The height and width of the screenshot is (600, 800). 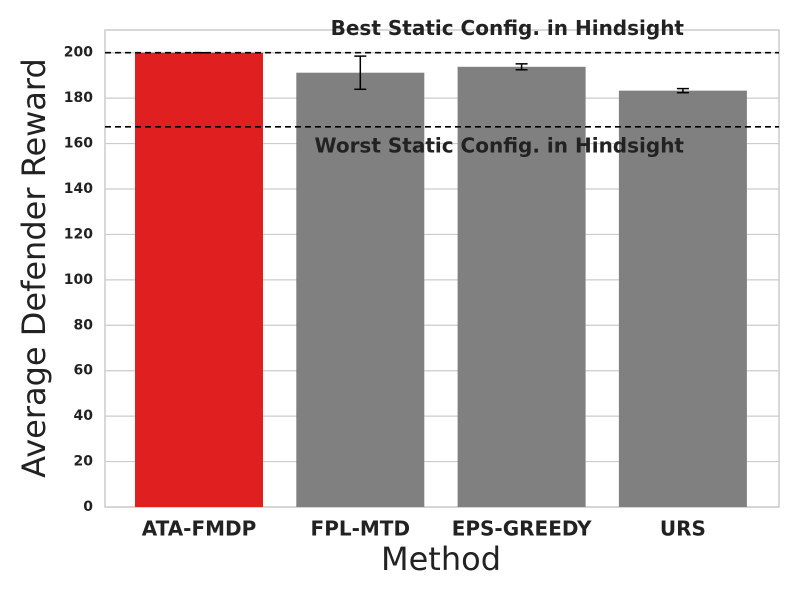 I want to click on x-tick-label: FPL-MTD, so click(x=361, y=529).